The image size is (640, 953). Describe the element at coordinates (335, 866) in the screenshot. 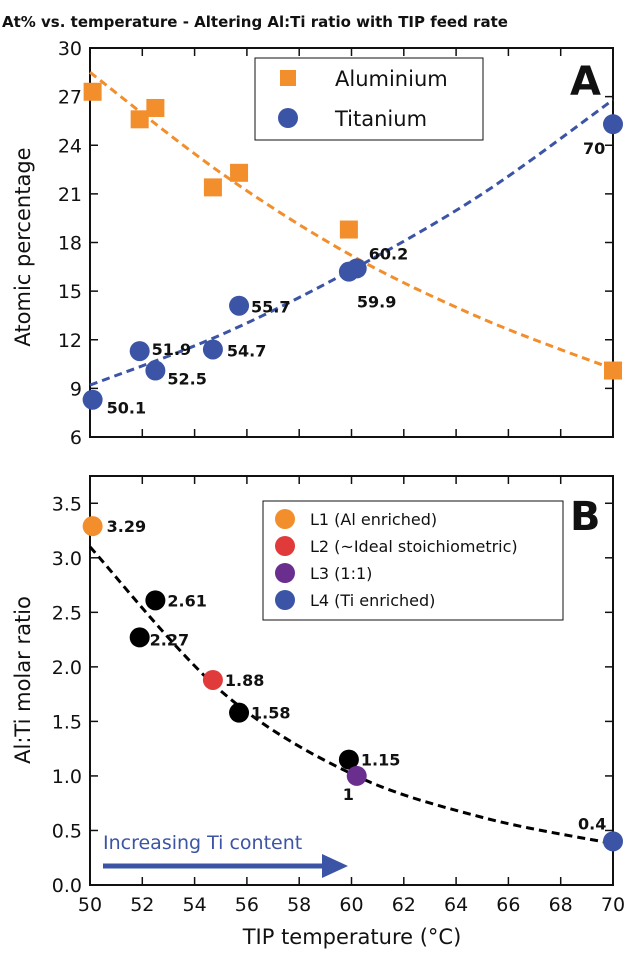

I see `increasing-ti-arrow-head` at that location.